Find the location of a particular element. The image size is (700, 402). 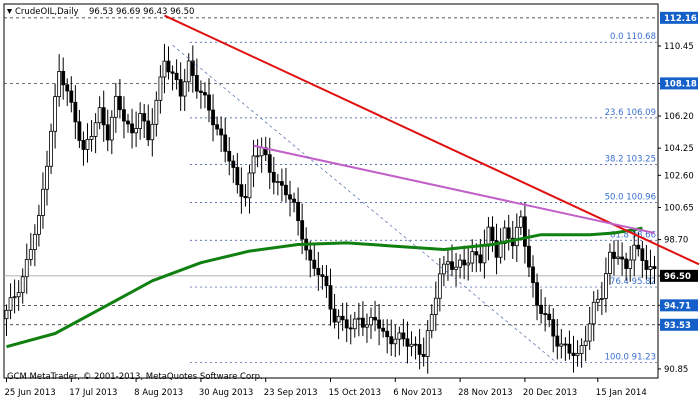

x-tick-label: 17 Jul 2013 is located at coordinates (93, 393).